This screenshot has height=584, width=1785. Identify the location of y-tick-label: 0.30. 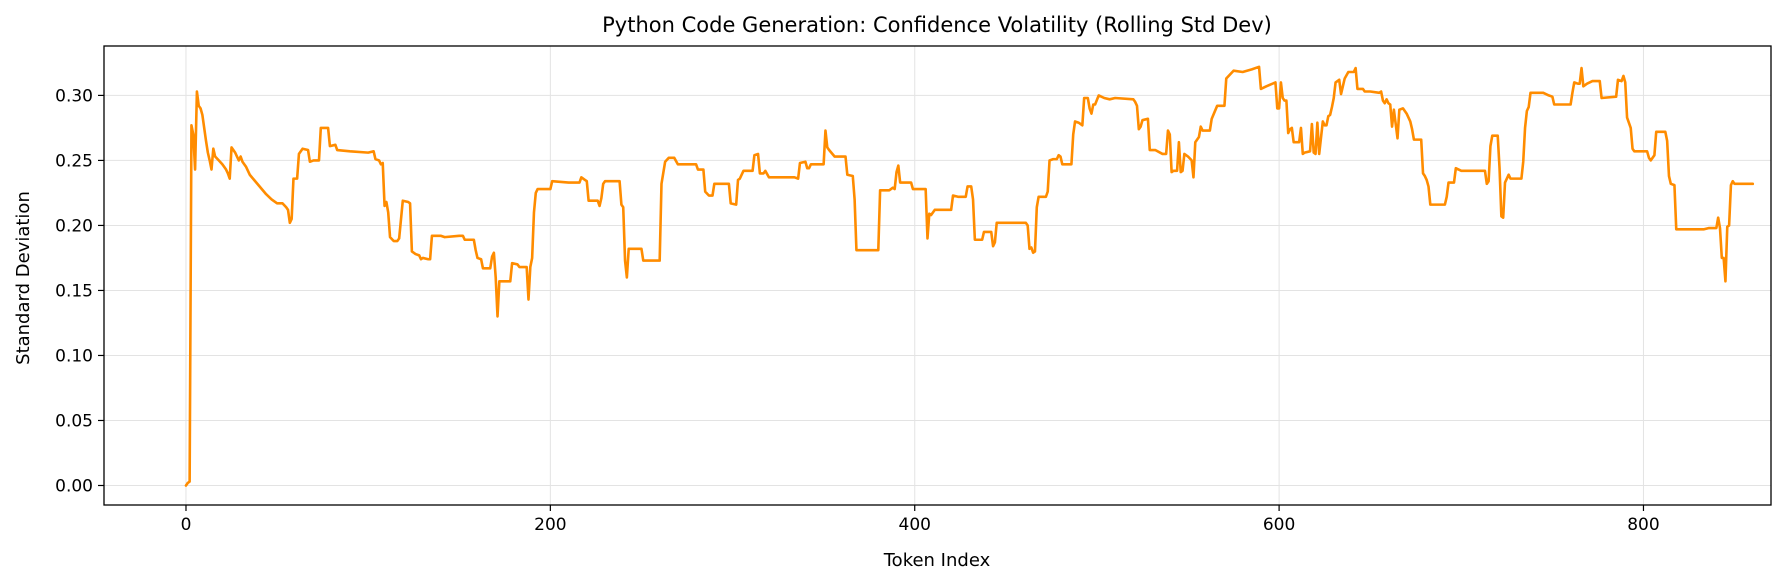
(74, 96).